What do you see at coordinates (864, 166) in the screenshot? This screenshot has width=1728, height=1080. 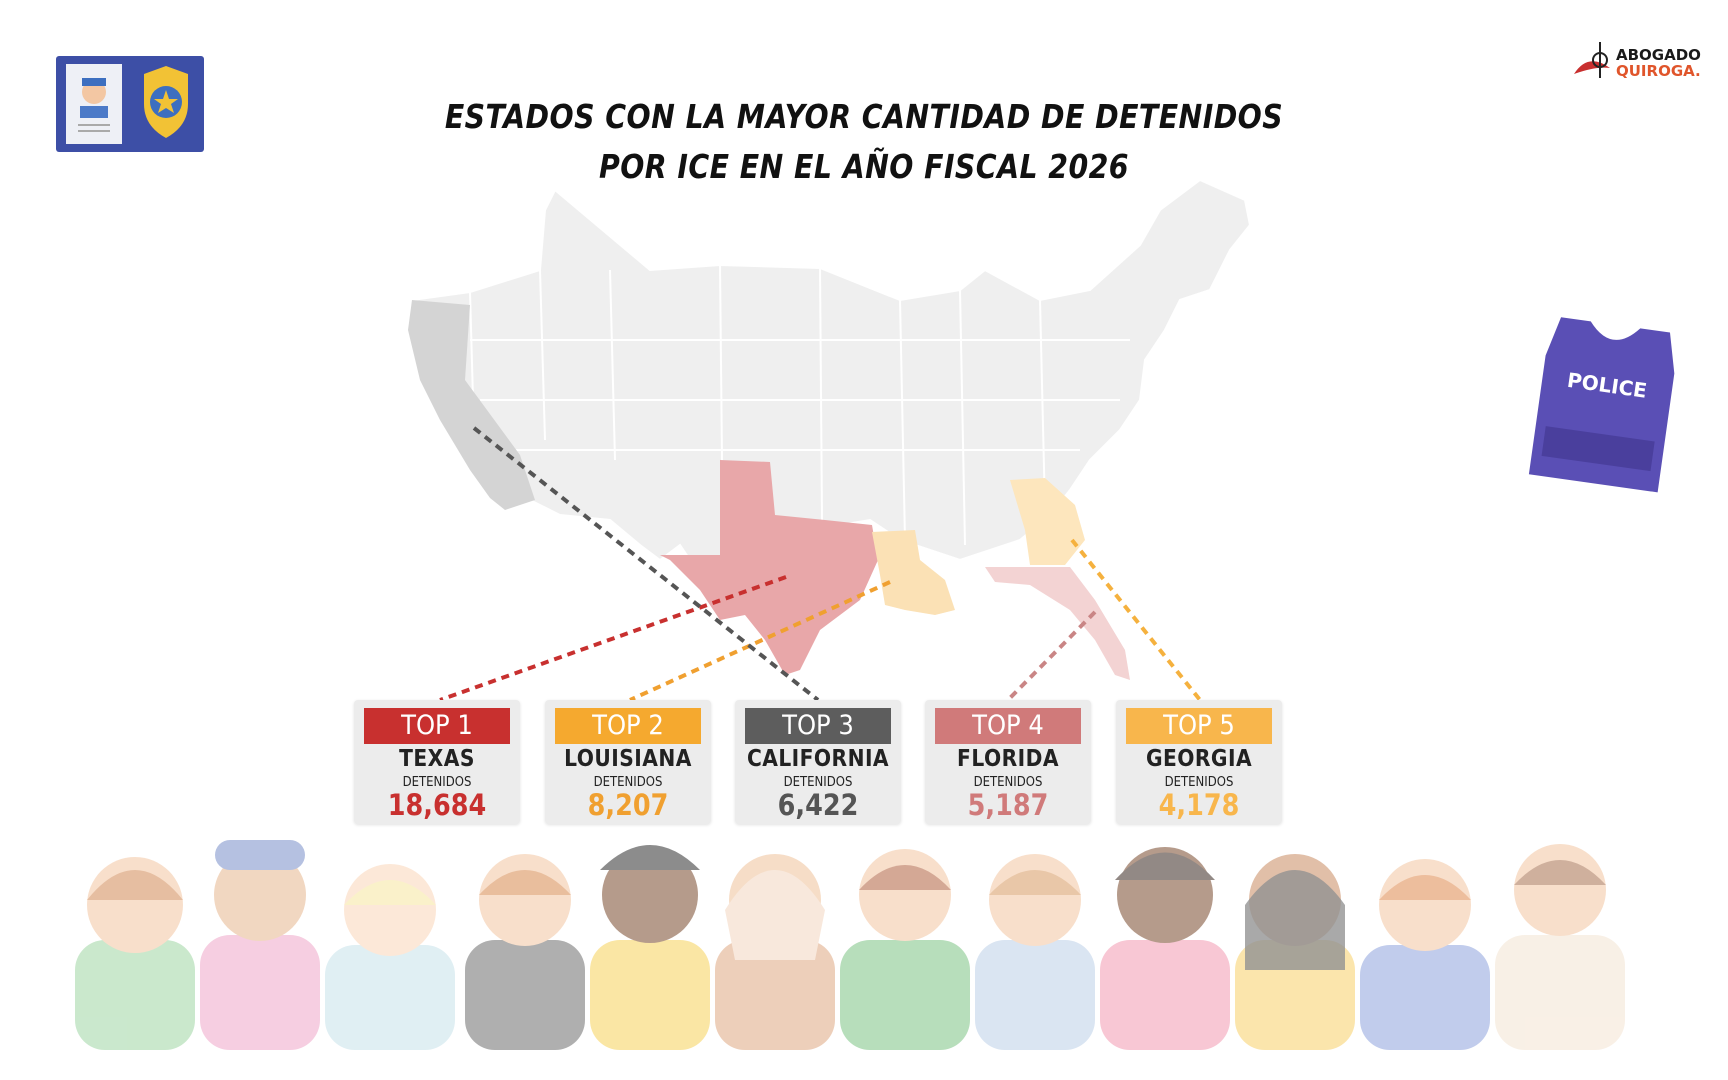 I see `title-line-2: POR ICE EN EL AÑO FISCAL 2026` at bounding box center [864, 166].